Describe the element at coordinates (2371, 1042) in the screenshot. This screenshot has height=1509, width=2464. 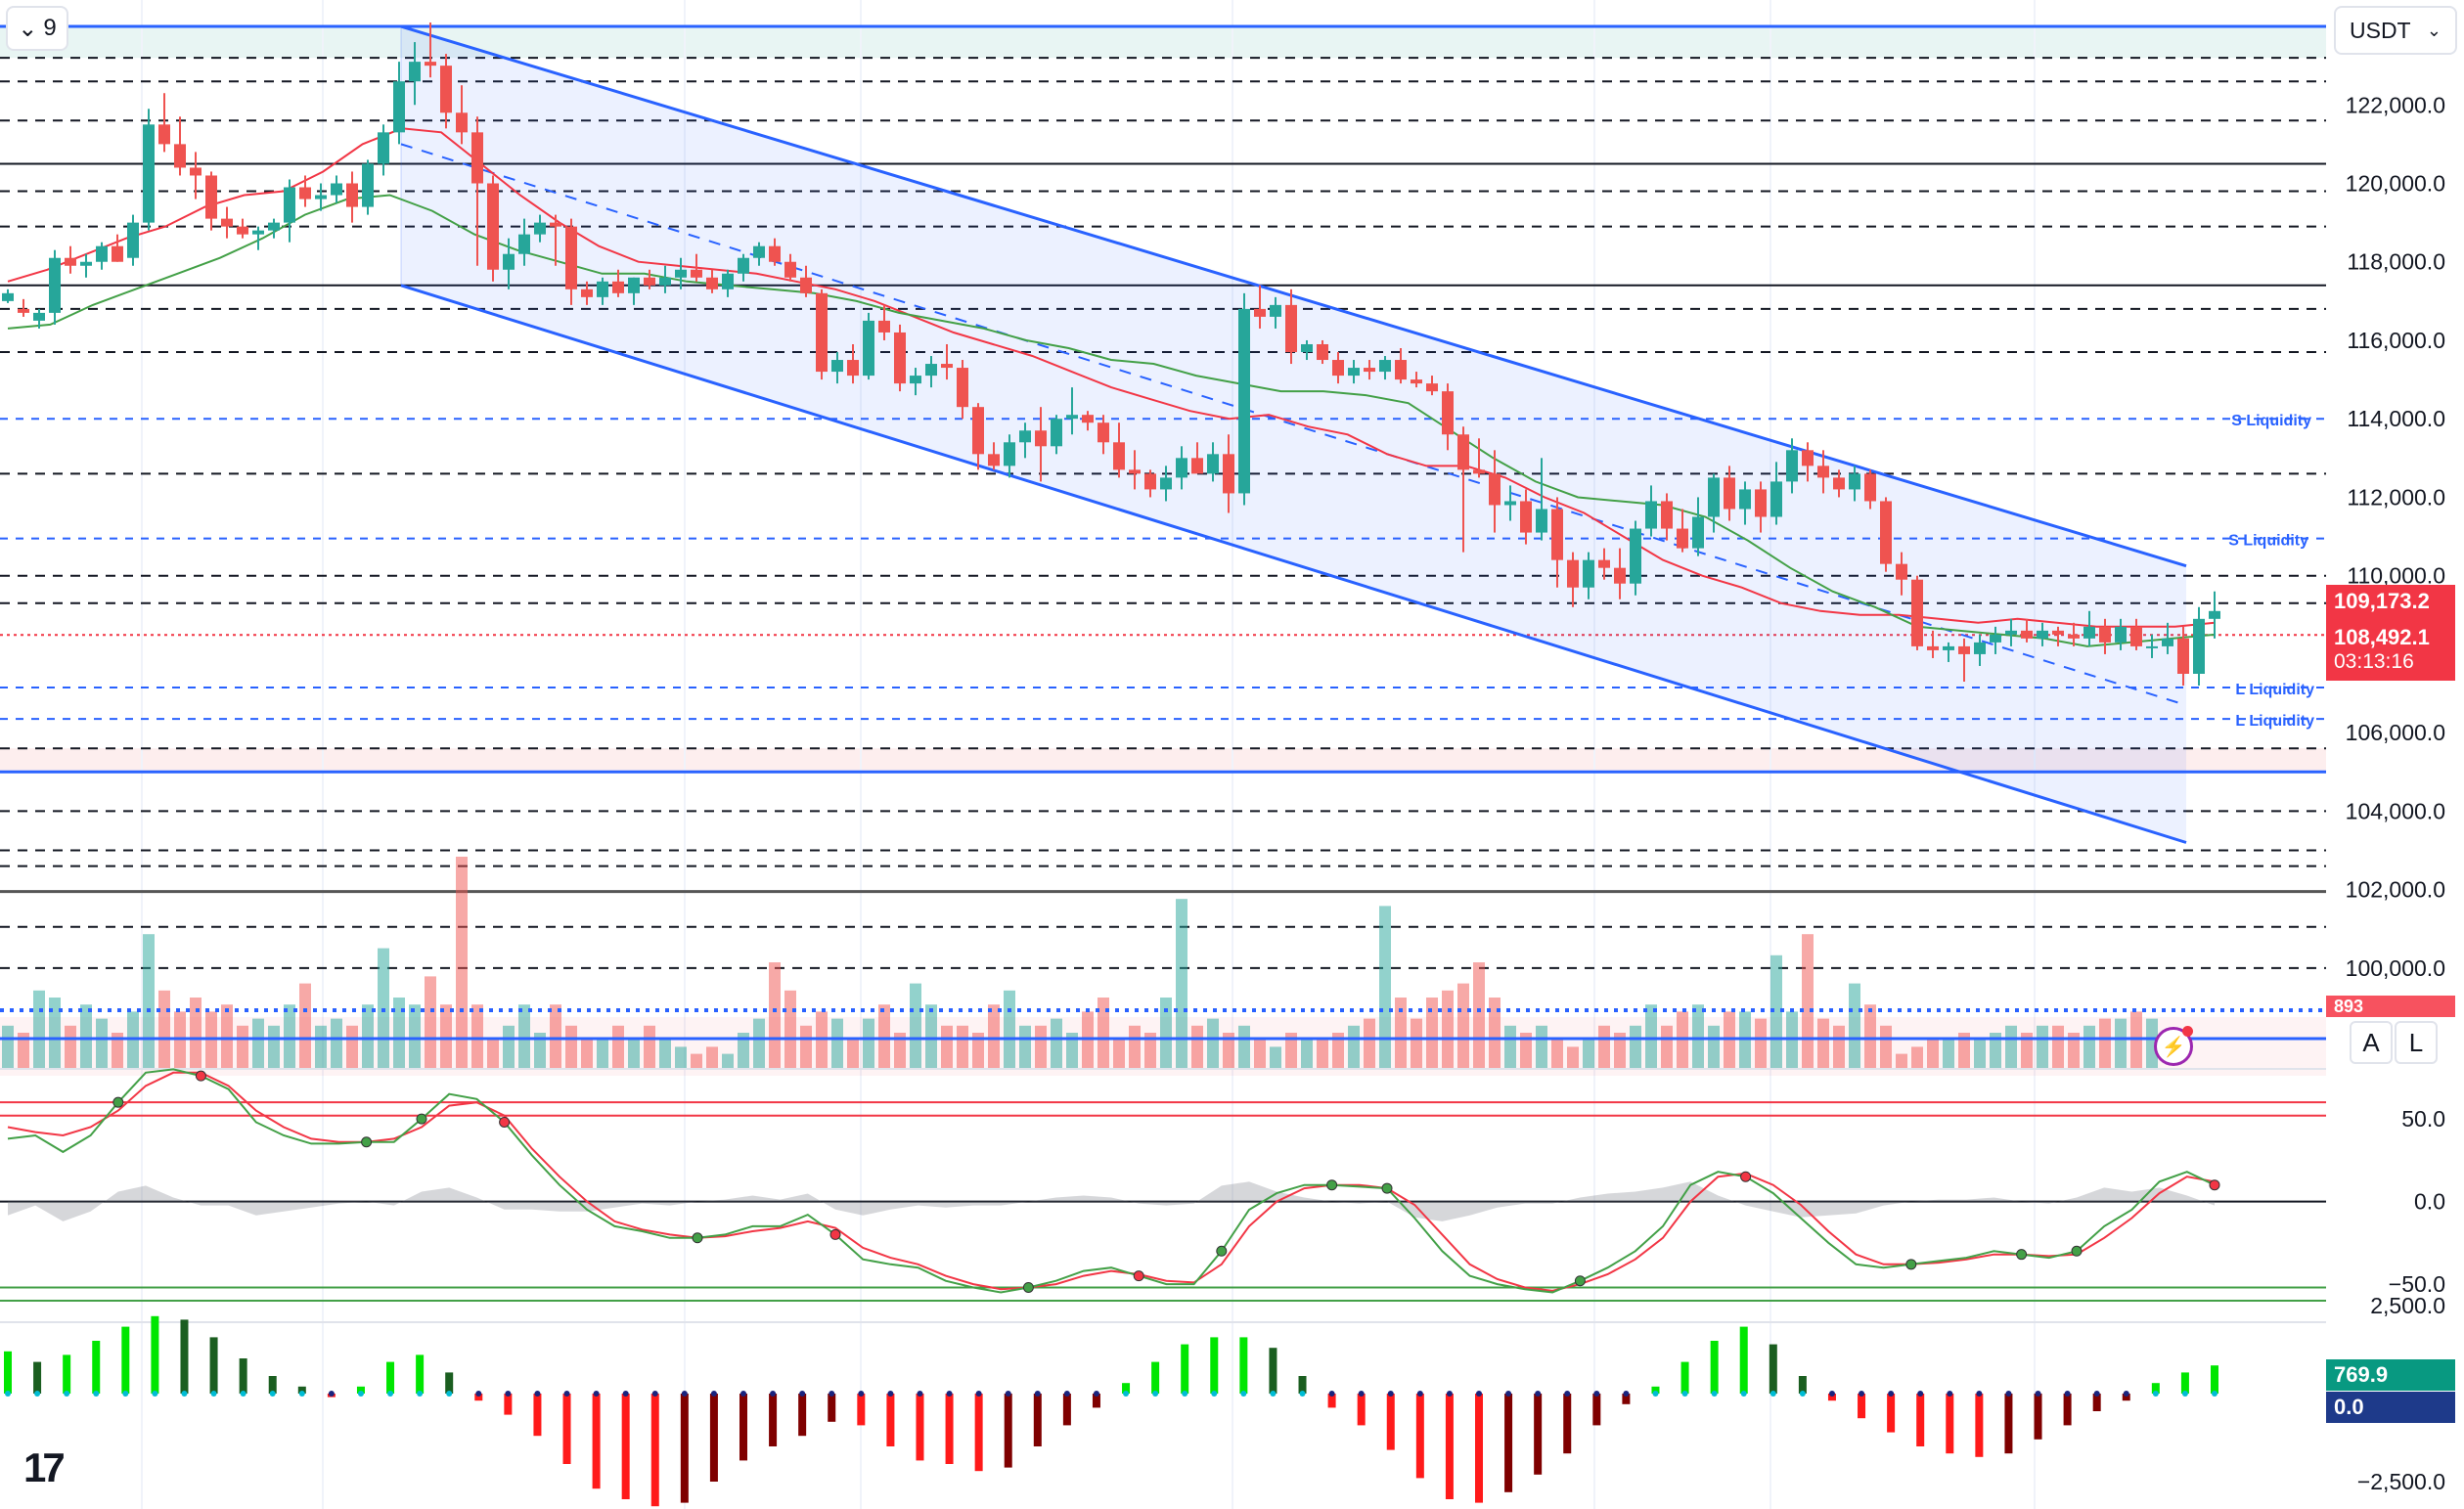
I see `auto-scale-button: A` at that location.